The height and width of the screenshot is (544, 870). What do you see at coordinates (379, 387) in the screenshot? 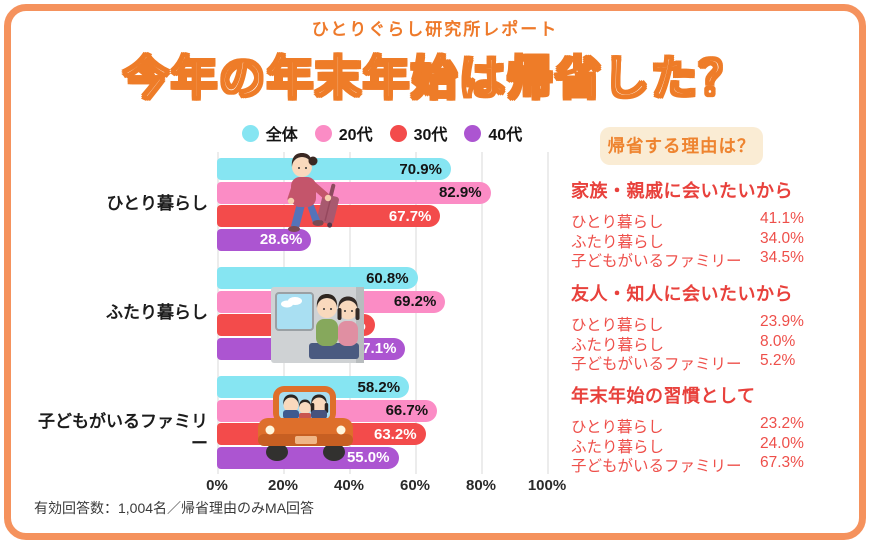
I see `bar-value-label: 58.2%` at bounding box center [379, 387].